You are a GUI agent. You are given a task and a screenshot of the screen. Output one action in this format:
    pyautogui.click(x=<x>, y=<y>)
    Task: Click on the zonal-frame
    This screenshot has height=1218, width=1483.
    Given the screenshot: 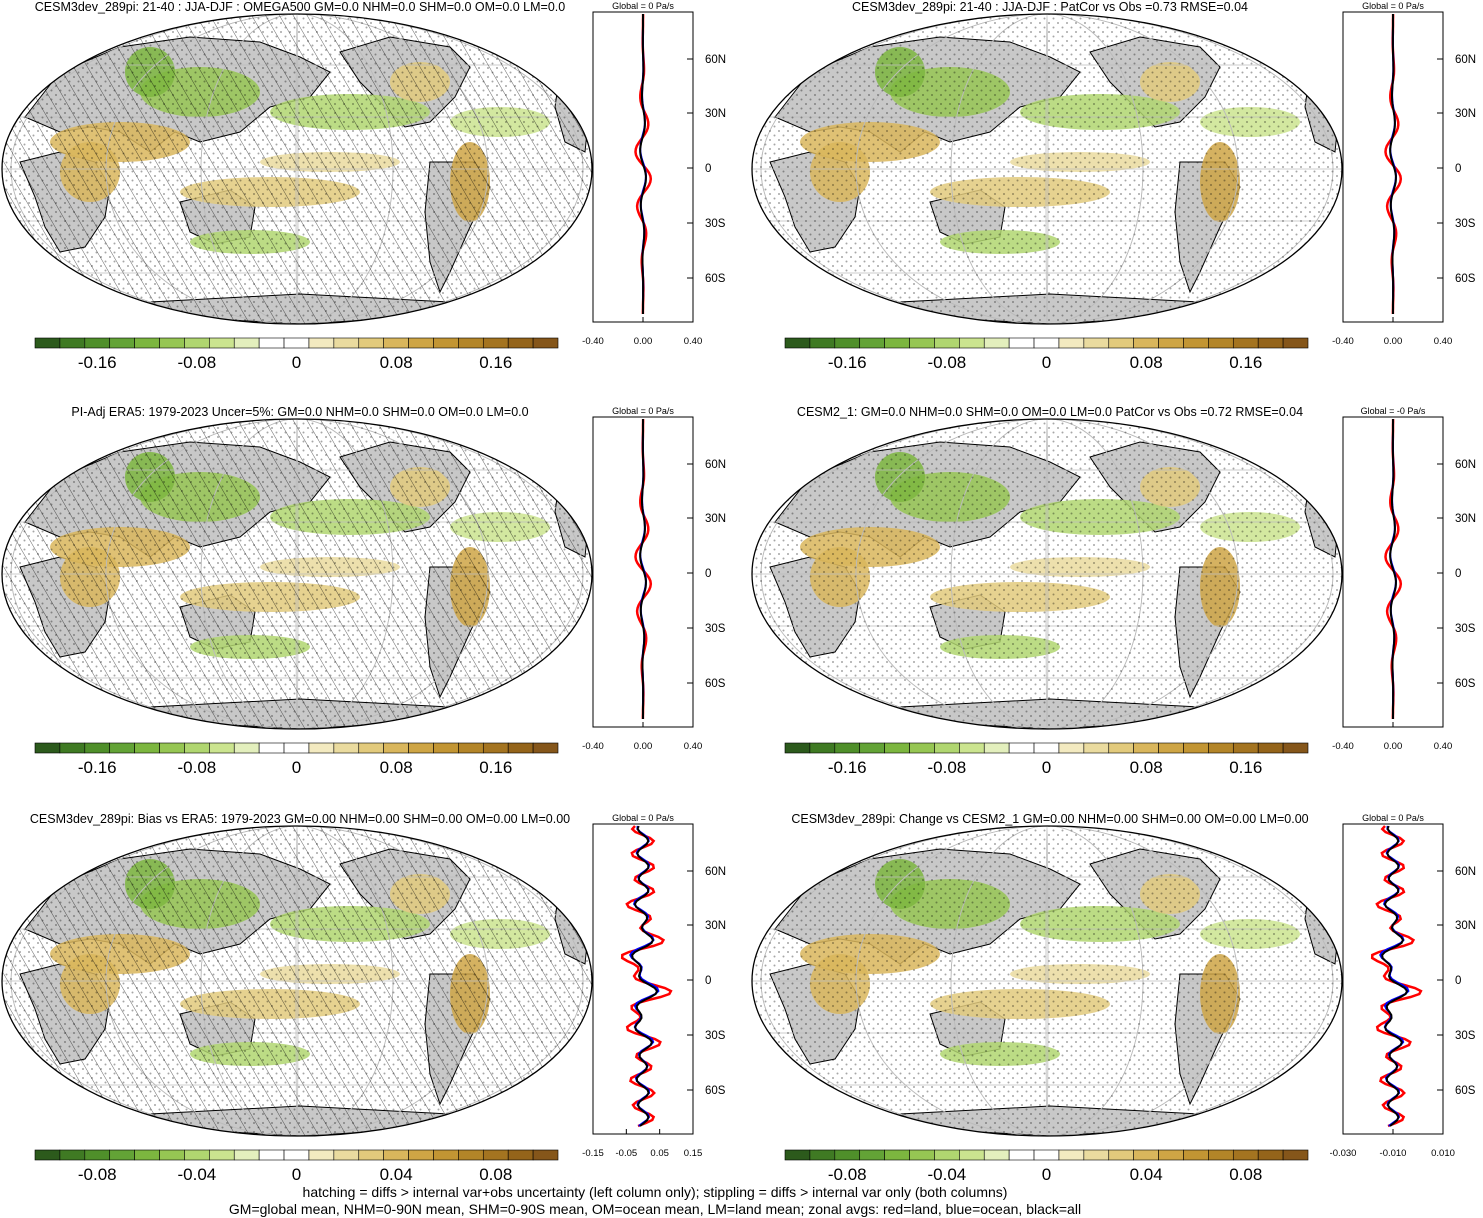 What is the action you would take?
    pyautogui.click(x=643, y=979)
    